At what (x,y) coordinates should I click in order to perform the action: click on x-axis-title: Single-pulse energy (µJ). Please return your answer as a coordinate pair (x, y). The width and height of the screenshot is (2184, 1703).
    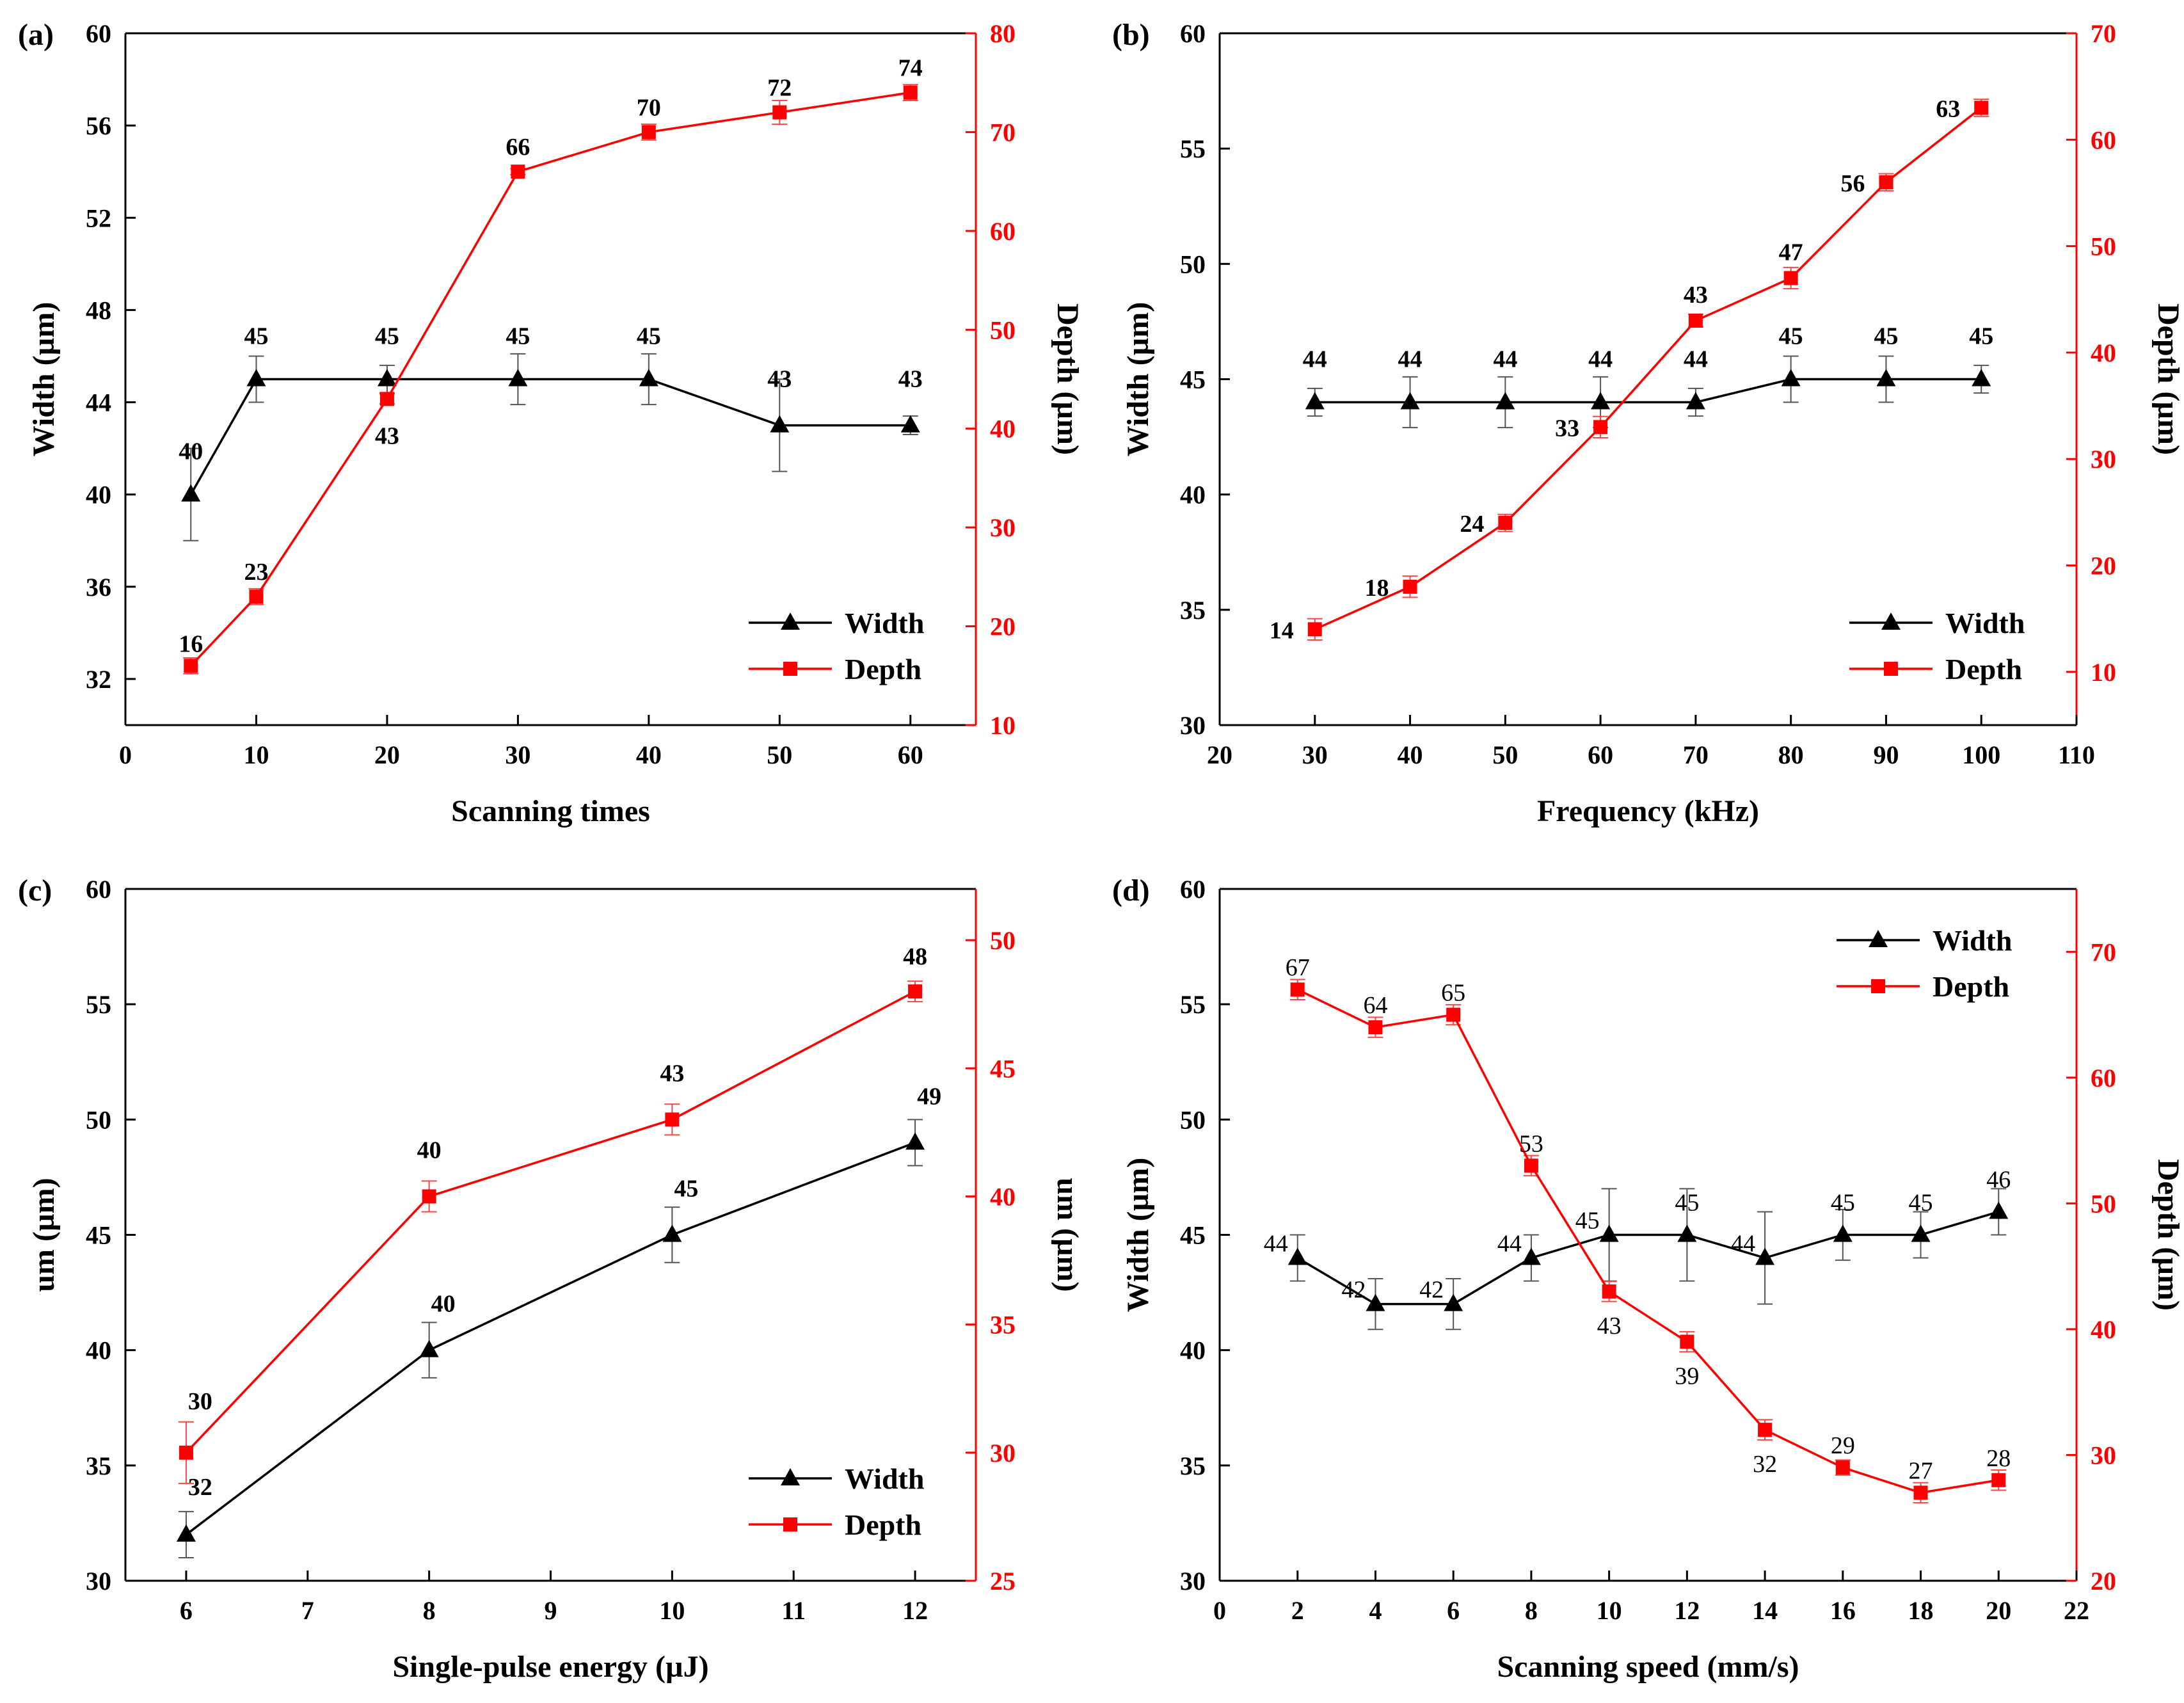
    Looking at the image, I should click on (550, 1667).